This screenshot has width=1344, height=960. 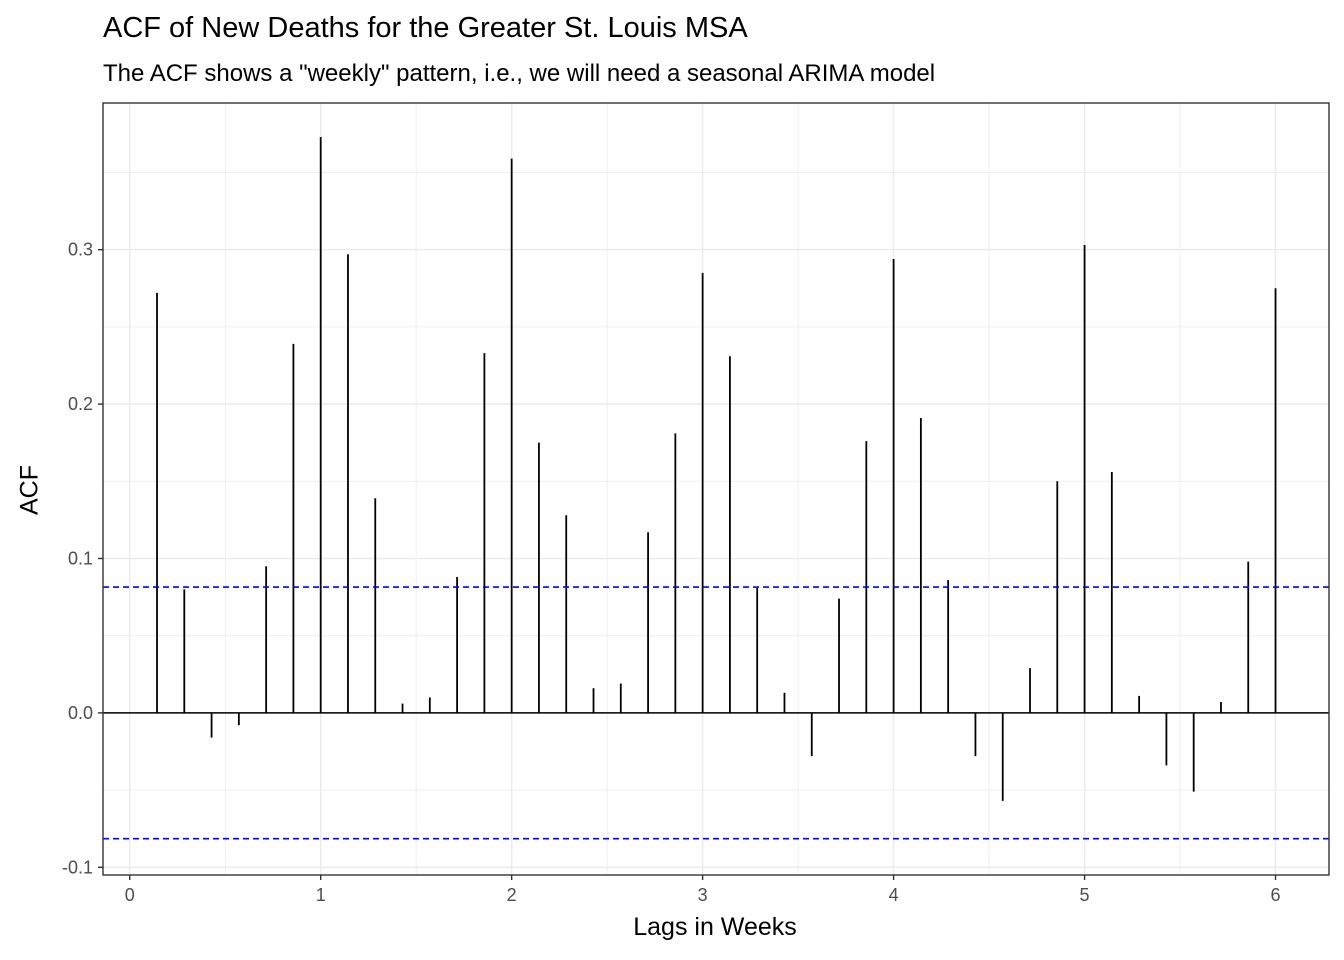 I want to click on x-tick-label: 5, so click(x=1085, y=895).